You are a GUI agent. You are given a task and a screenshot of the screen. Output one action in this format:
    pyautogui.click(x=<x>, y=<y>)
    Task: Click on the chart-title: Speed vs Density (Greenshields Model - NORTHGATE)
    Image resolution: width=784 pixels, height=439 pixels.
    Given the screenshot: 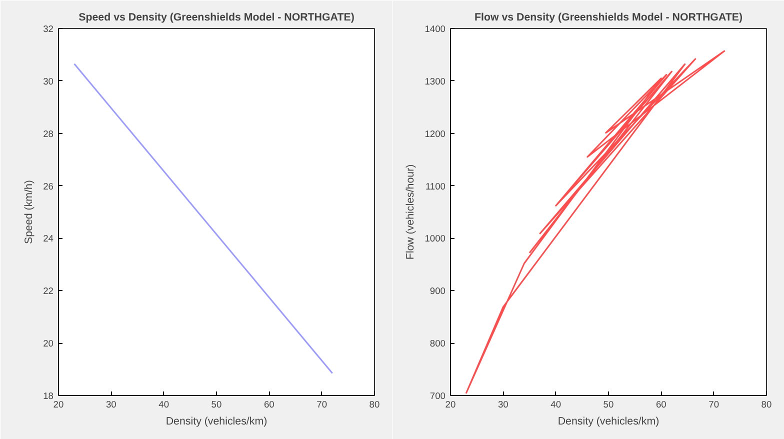 What is the action you would take?
    pyautogui.click(x=216, y=18)
    